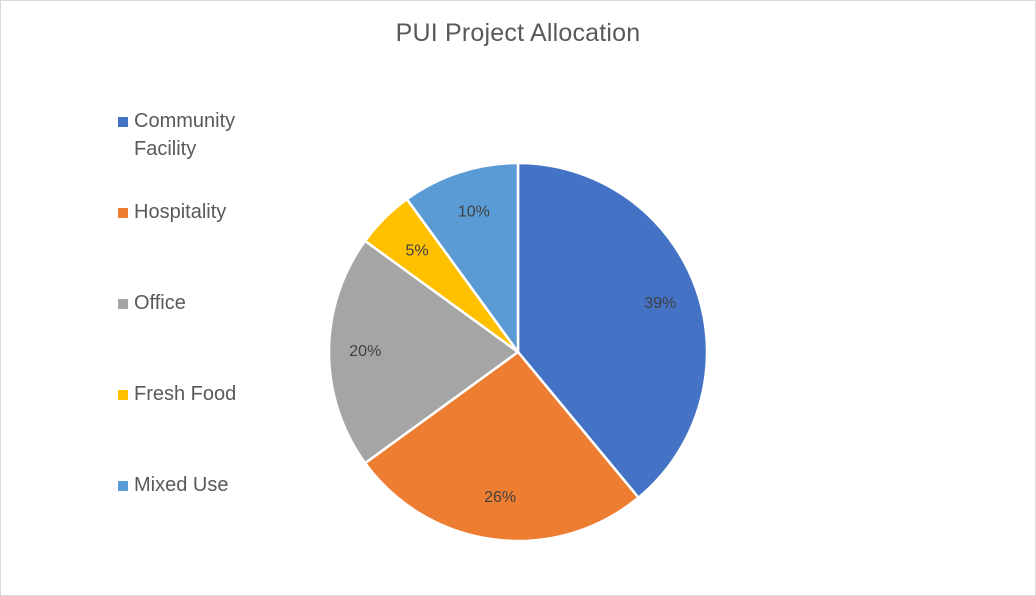 The image size is (1036, 596). Describe the element at coordinates (462, 257) in the screenshot. I see `pie-slice-mixed-use` at that location.